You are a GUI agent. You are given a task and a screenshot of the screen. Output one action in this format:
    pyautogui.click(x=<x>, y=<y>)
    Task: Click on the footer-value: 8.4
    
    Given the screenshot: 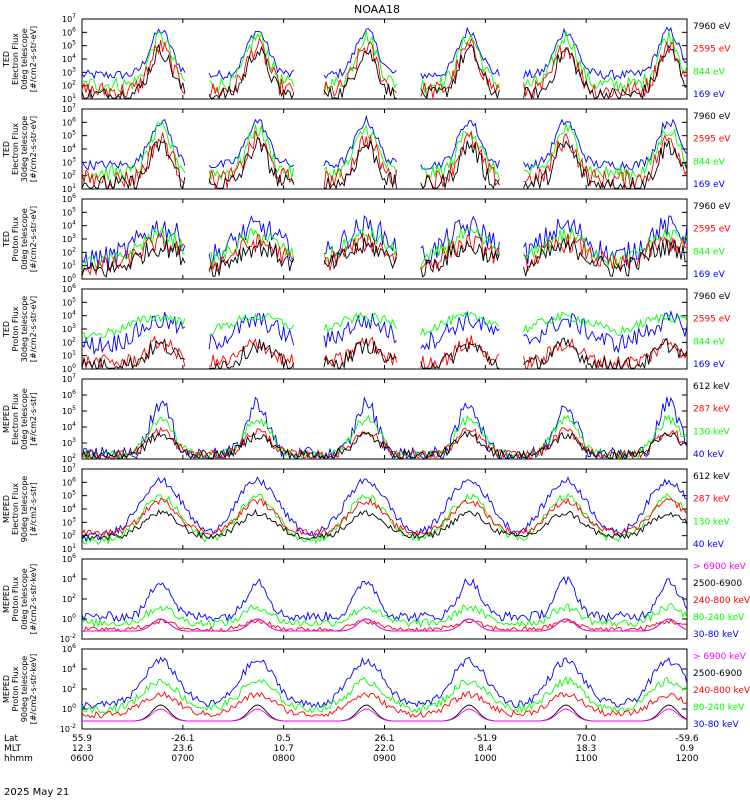 What is the action you would take?
    pyautogui.click(x=485, y=749)
    